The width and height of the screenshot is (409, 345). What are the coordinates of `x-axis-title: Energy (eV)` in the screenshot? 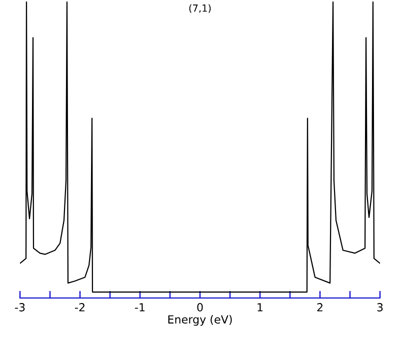 It's located at (200, 320).